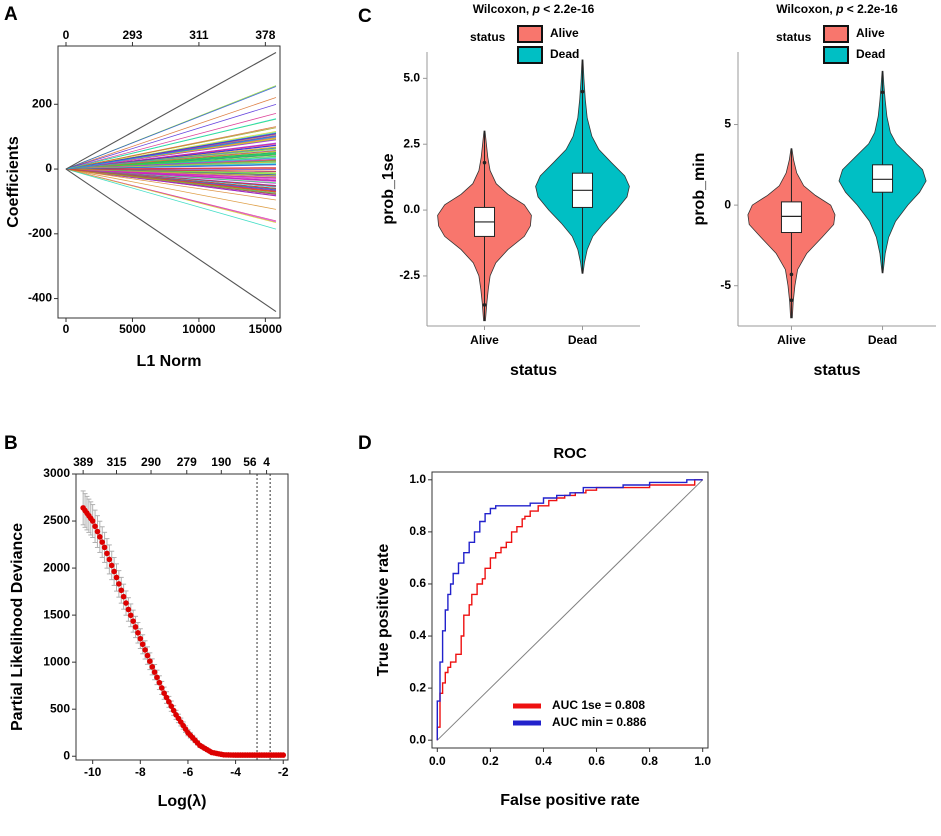 The image size is (941, 836). Describe the element at coordinates (182, 617) in the screenshot. I see `panel-b-frame` at that location.